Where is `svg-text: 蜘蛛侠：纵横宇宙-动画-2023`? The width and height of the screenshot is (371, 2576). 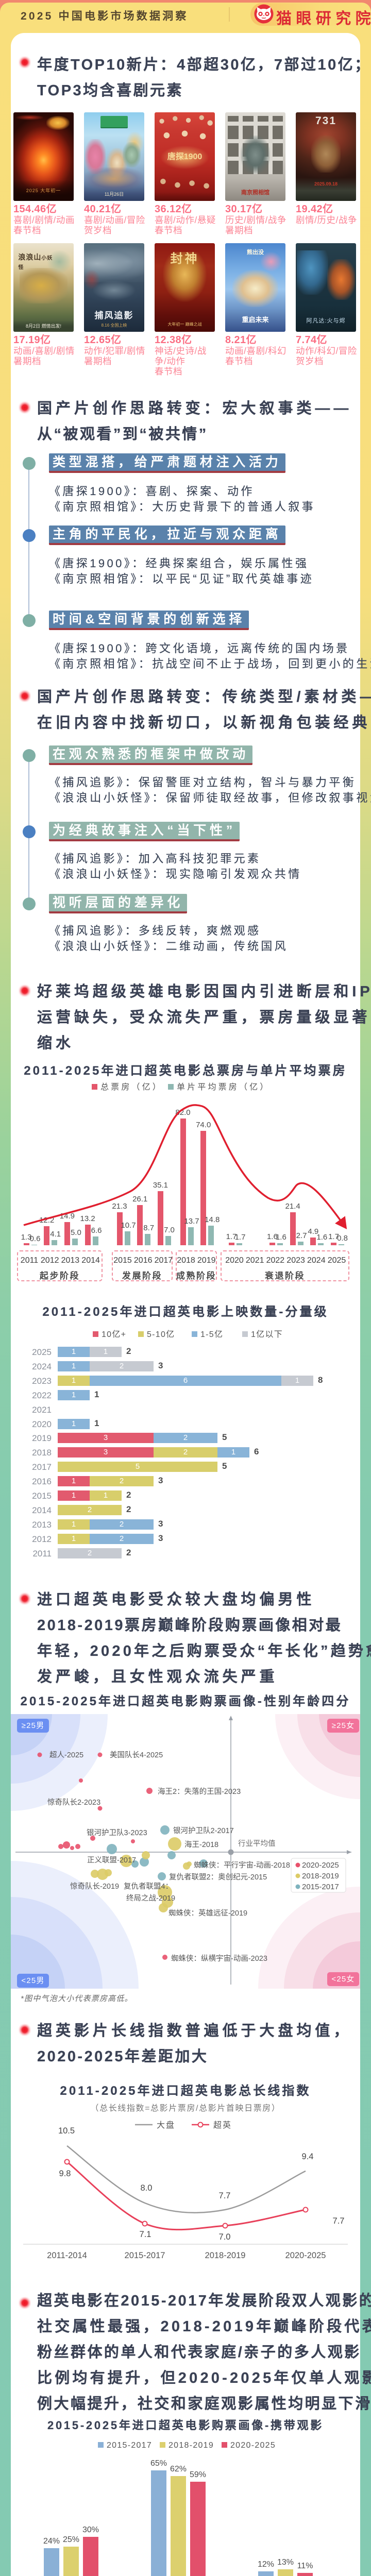
svg-text: 蜘蛛侠：纵横宇宙-动画-2023 is located at coordinates (219, 1958).